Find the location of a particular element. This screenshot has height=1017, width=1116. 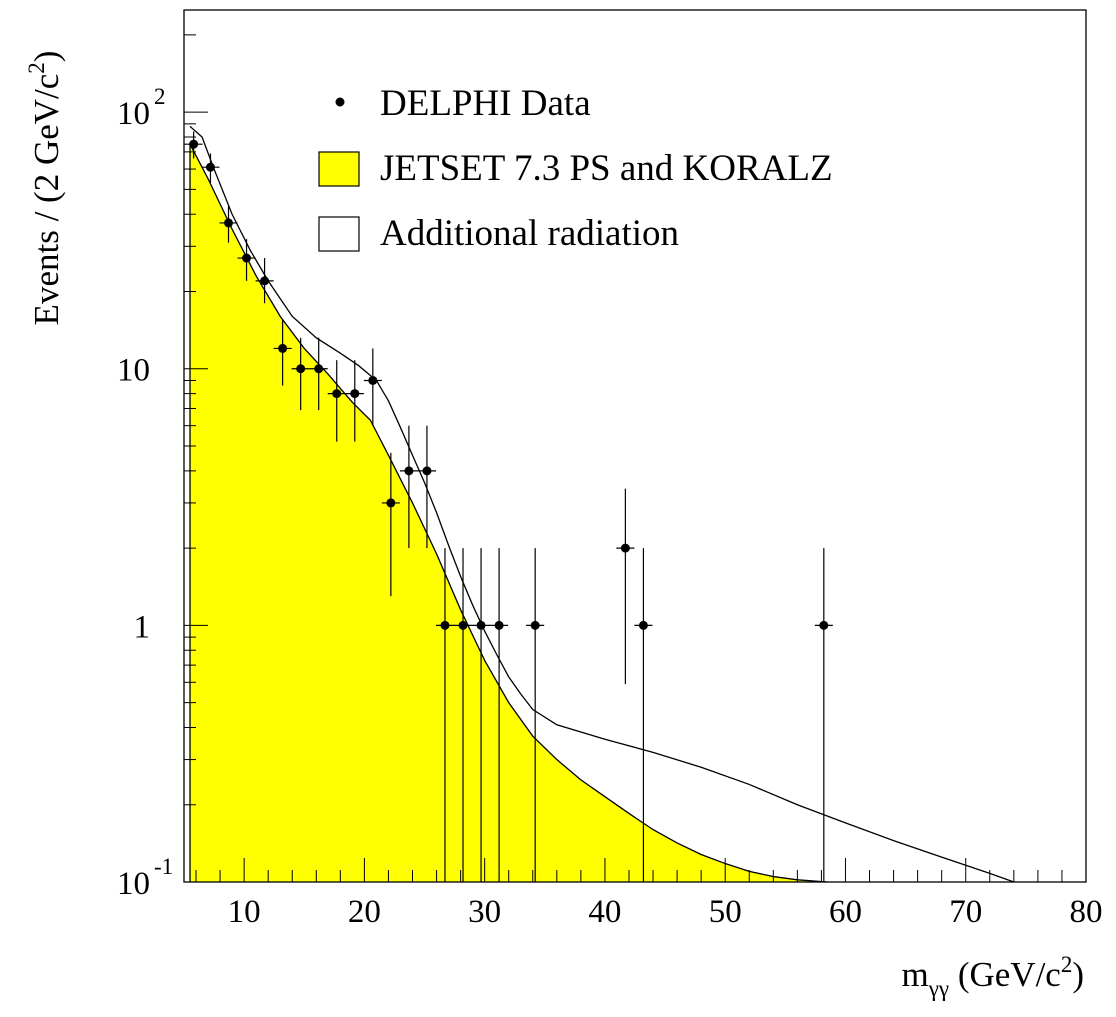

y-tick-label: 1 is located at coordinates (142, 627).